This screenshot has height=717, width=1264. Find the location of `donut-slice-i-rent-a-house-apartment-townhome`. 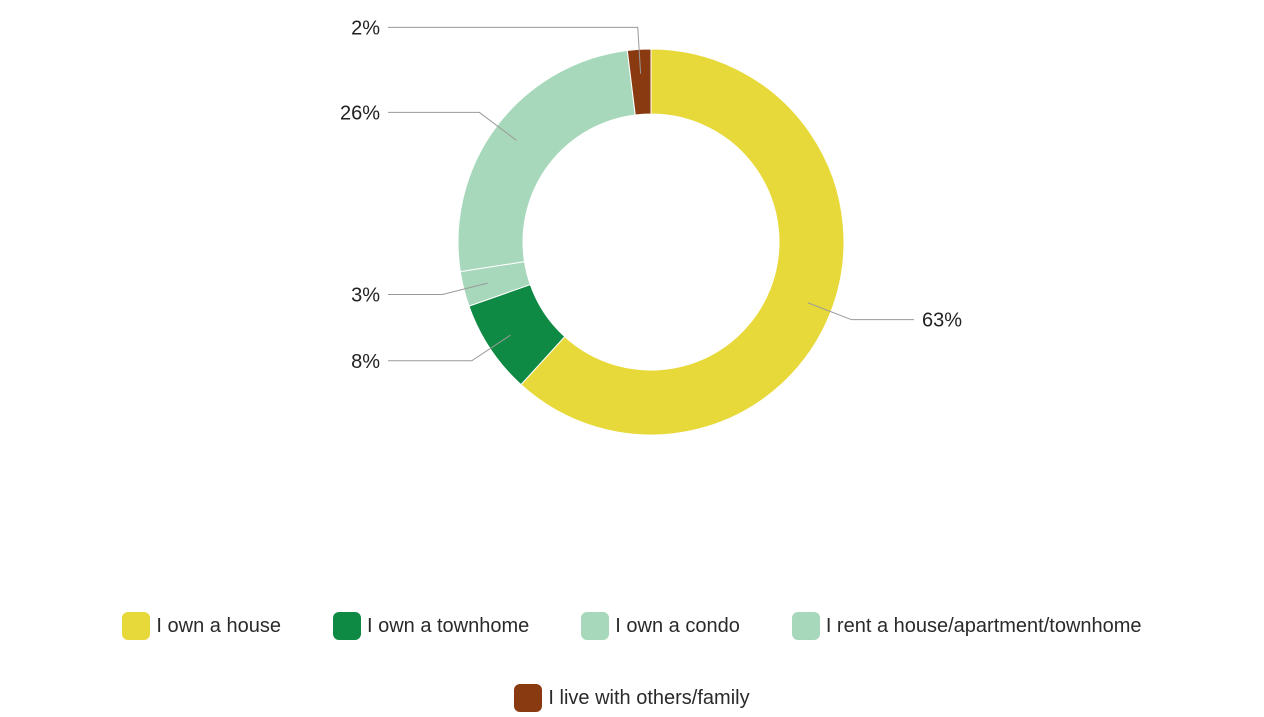

donut-slice-i-rent-a-house-apartment-townhome is located at coordinates (546, 161).